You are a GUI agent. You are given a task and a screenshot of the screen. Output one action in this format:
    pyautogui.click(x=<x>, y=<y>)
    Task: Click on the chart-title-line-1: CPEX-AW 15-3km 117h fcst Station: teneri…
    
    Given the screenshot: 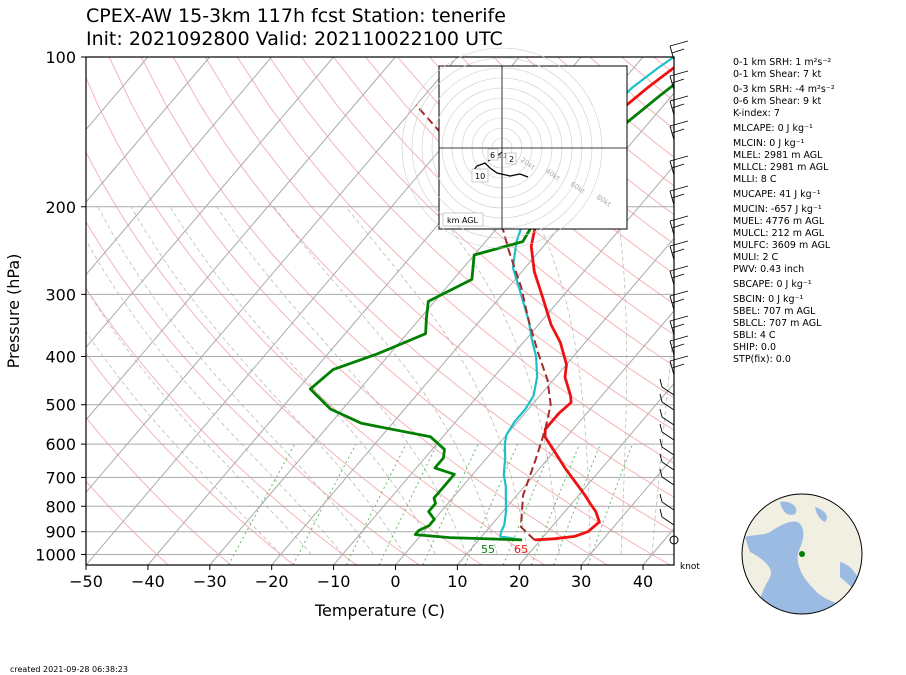 What is the action you would take?
    pyautogui.click(x=296, y=16)
    